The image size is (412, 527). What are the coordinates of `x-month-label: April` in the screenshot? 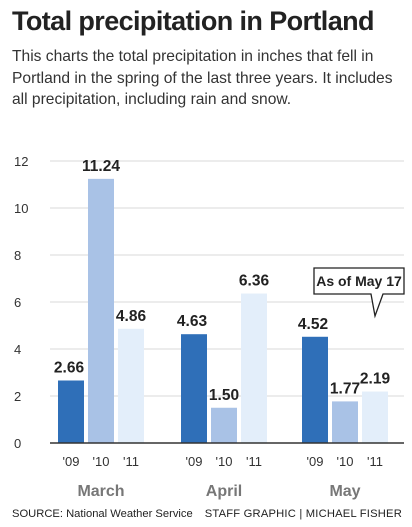 It's located at (224, 491).